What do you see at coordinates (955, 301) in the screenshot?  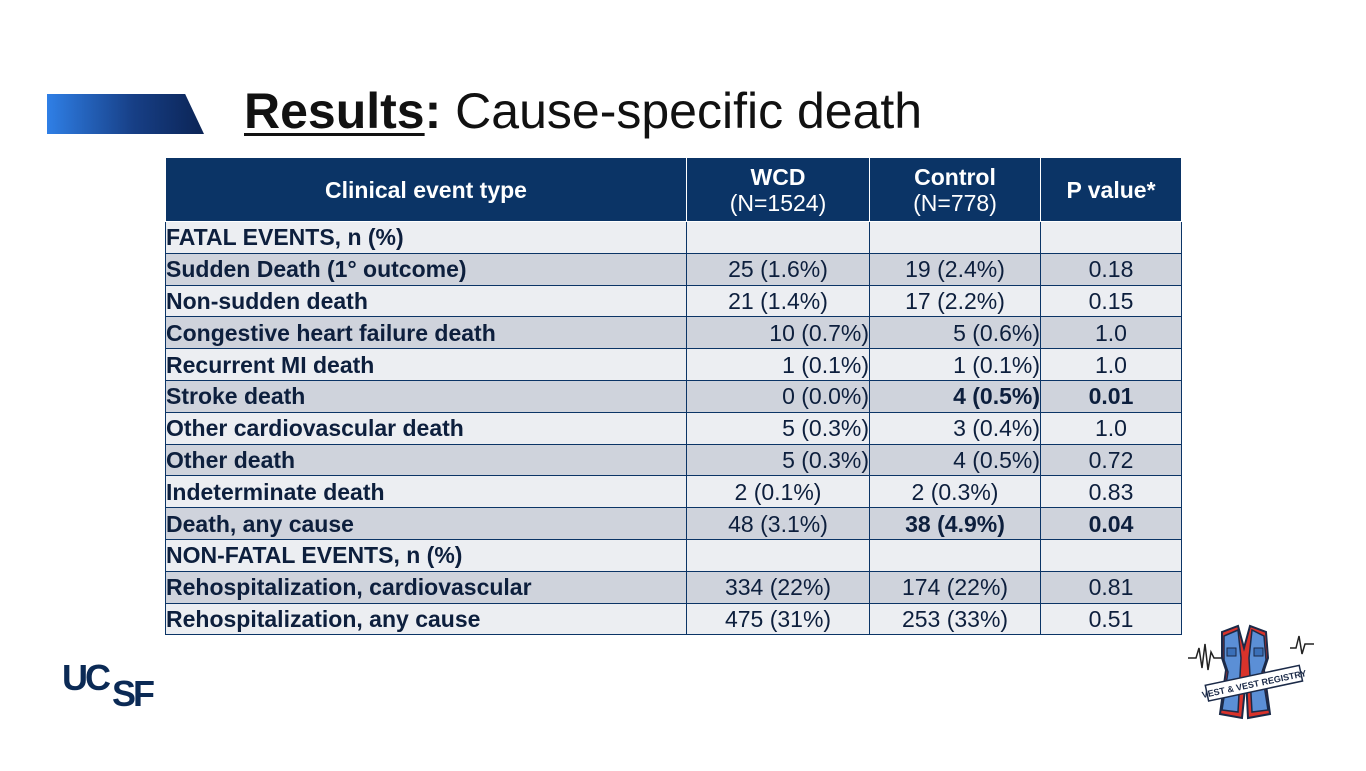 I see `row-control: 17 (2.2%)` at bounding box center [955, 301].